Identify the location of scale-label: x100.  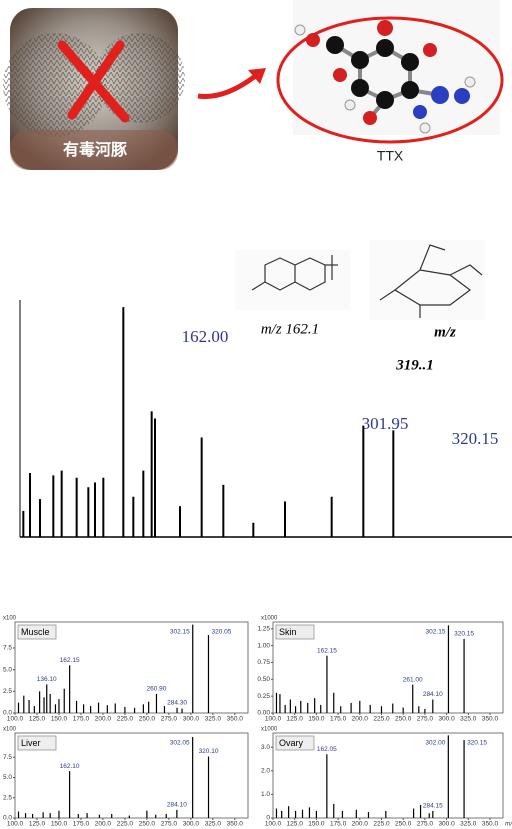
(10, 619).